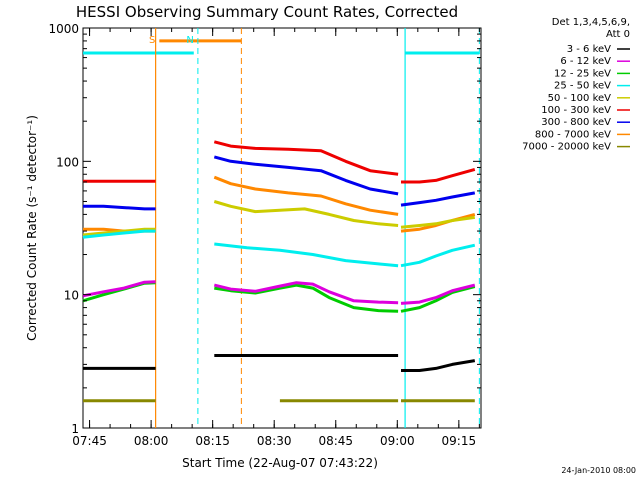 The width and height of the screenshot is (640, 480). I want to click on legend-header-line-2: Att 0, so click(618, 34).